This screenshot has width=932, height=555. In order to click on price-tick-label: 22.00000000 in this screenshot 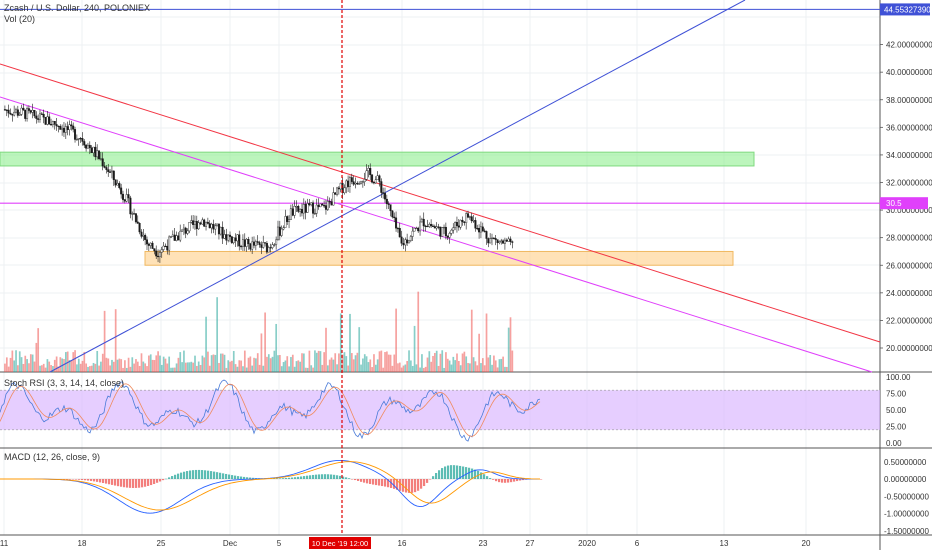, I will do `click(909, 320)`.